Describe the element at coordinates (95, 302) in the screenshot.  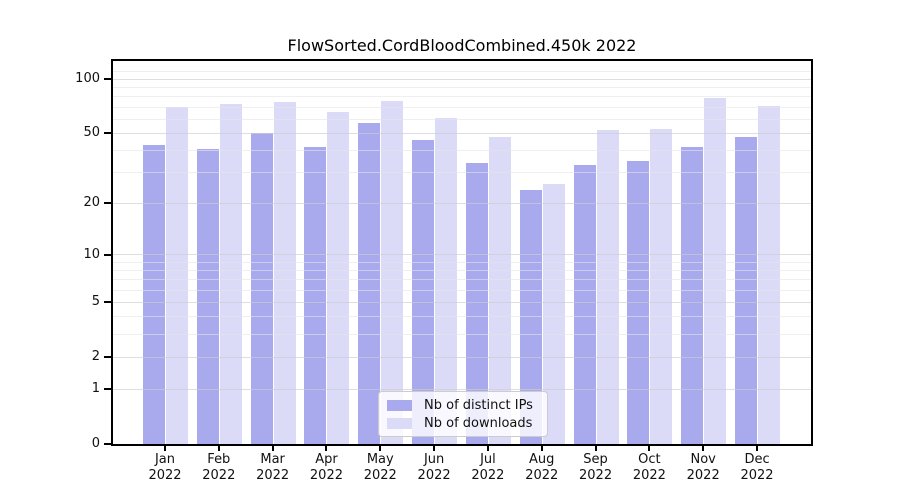
I see `y-tick-label: 5` at that location.